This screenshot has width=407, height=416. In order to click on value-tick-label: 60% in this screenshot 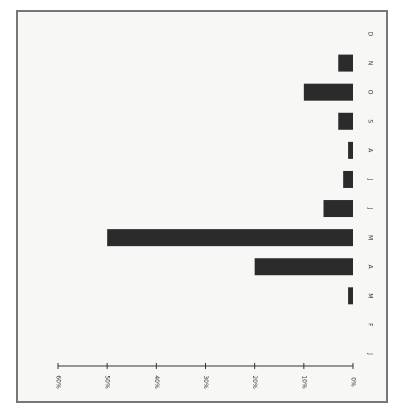, I will do `click(58, 382)`.